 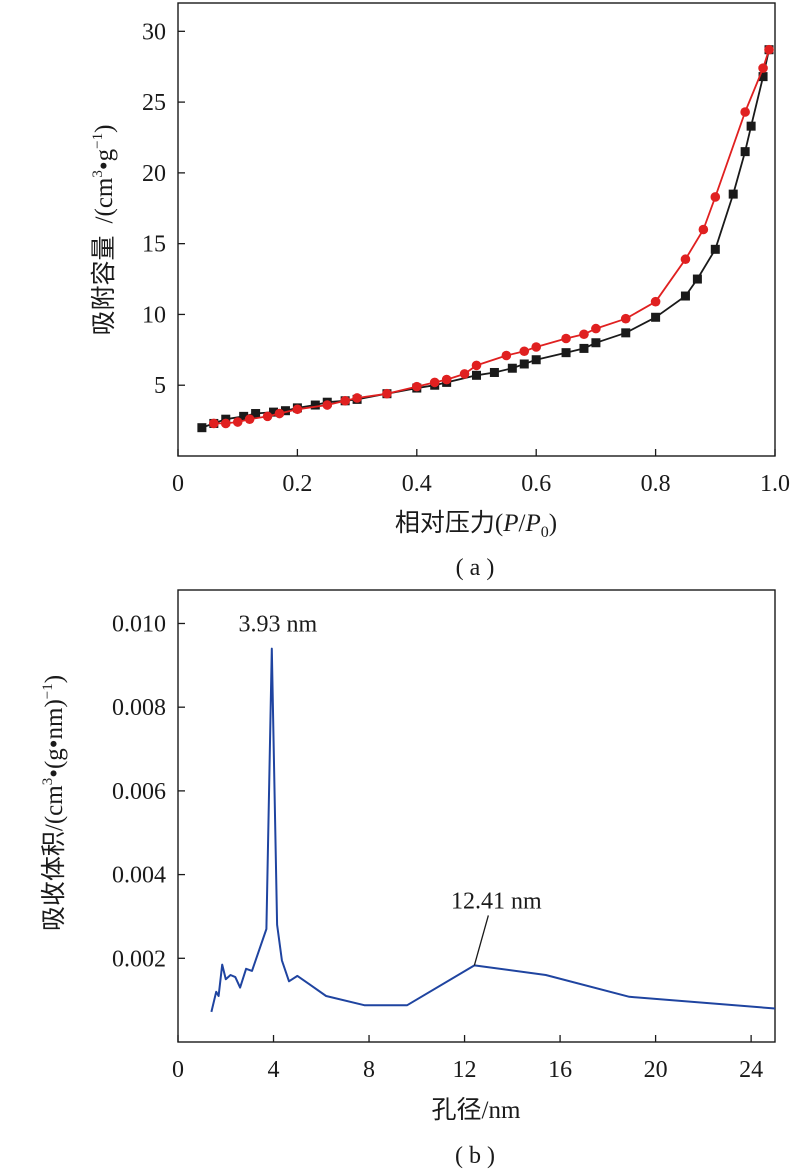 What do you see at coordinates (54, 858) in the screenshot?
I see `chart-b-y-label-pre: 吸收体积/(cm` at bounding box center [54, 858].